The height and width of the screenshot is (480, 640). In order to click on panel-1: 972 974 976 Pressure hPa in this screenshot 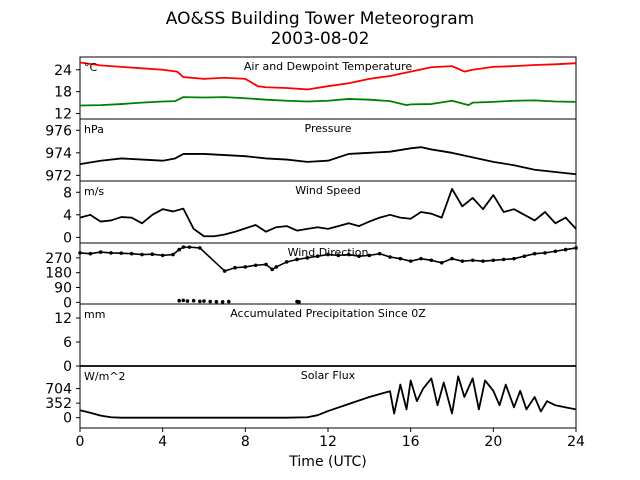, I will do `click(311, 151)`.